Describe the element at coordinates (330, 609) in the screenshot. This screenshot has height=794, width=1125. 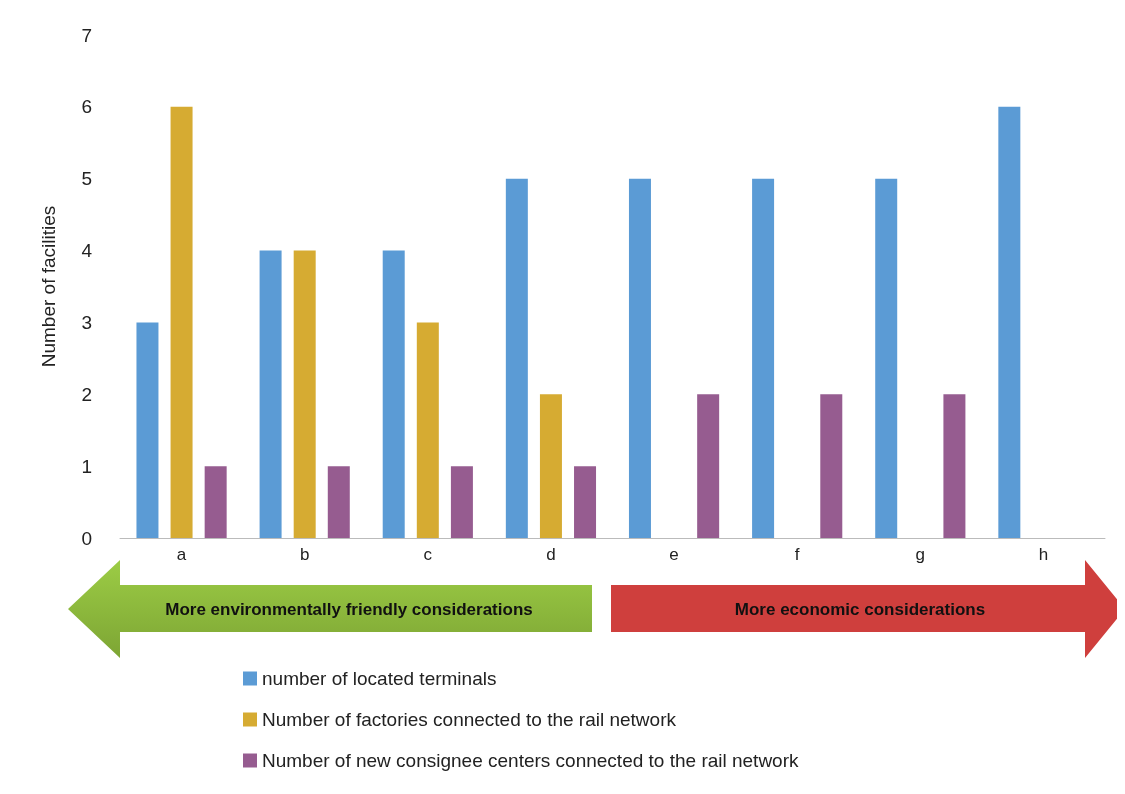
I see `left-arrow: More environmentally friendly considerations` at that location.